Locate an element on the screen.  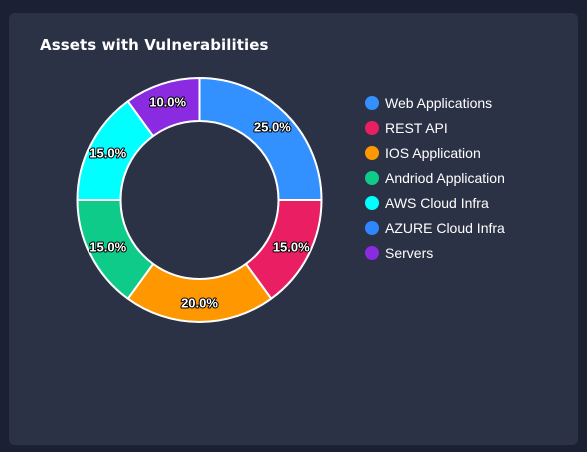
slice-label-aws-cloud-infra: 15.0% is located at coordinates (107, 153).